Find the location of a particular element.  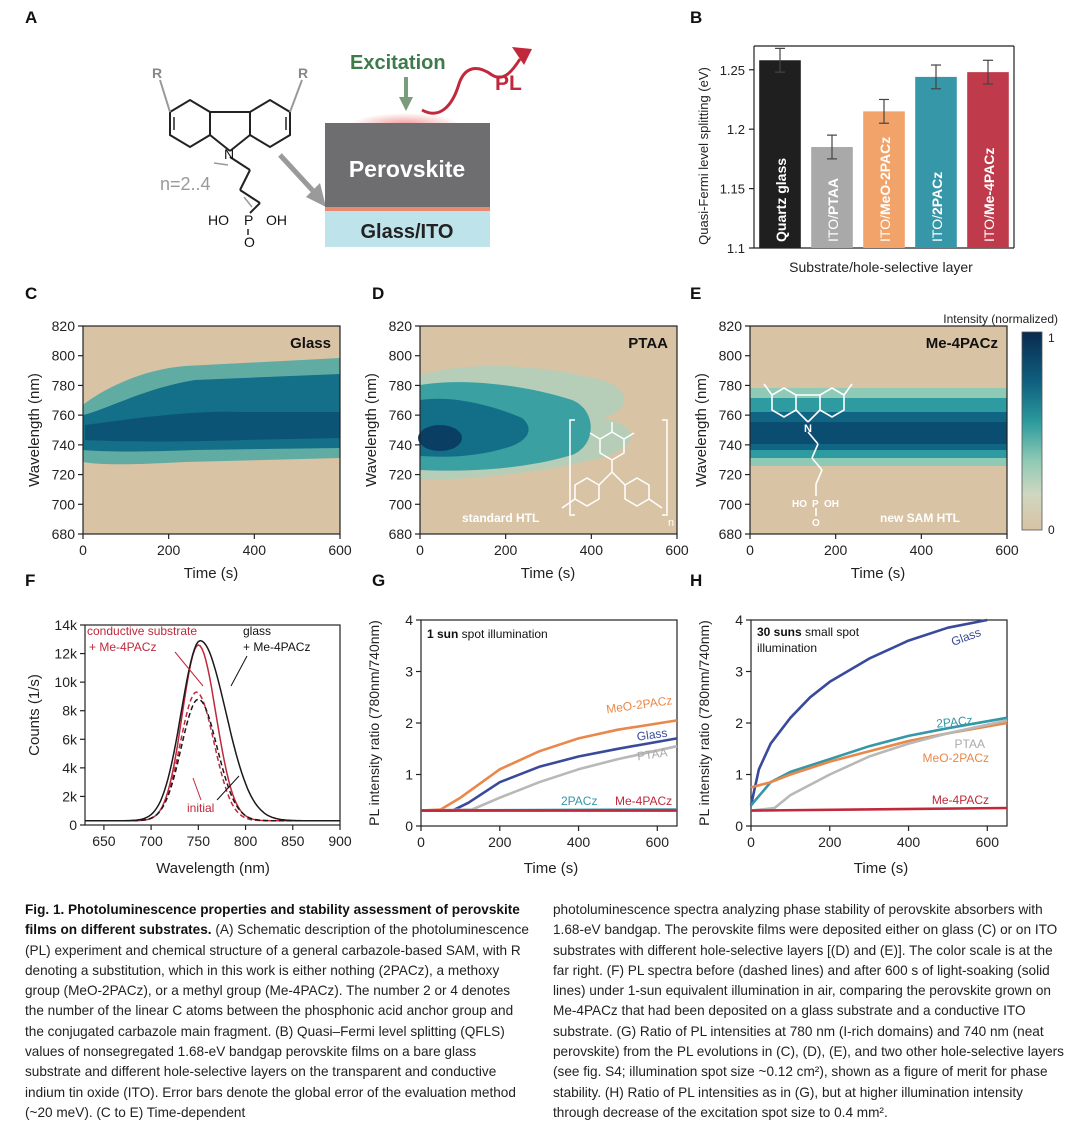

f-xtick-label: 800 is located at coordinates (246, 841).